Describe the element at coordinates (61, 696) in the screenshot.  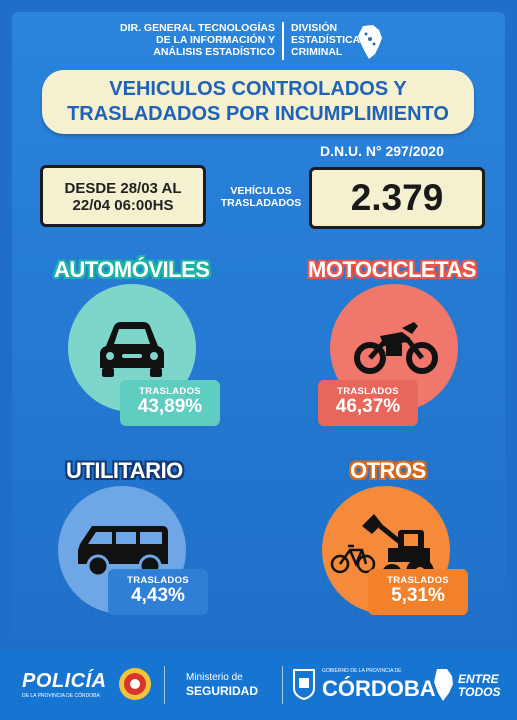
I see `policia-logo-subtitle: DE LA PROVINCIA DE CÓRDOBA` at that location.